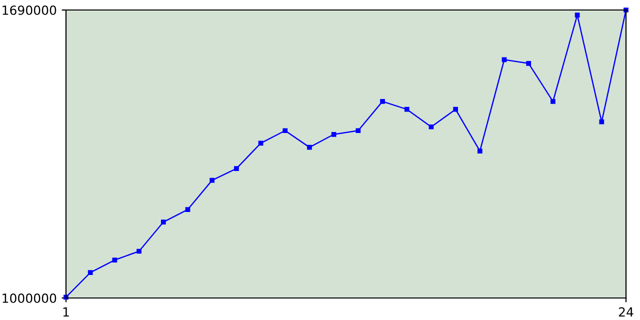 This screenshot has width=640, height=320. I want to click on y-tick-label: 1000000, so click(29, 298).